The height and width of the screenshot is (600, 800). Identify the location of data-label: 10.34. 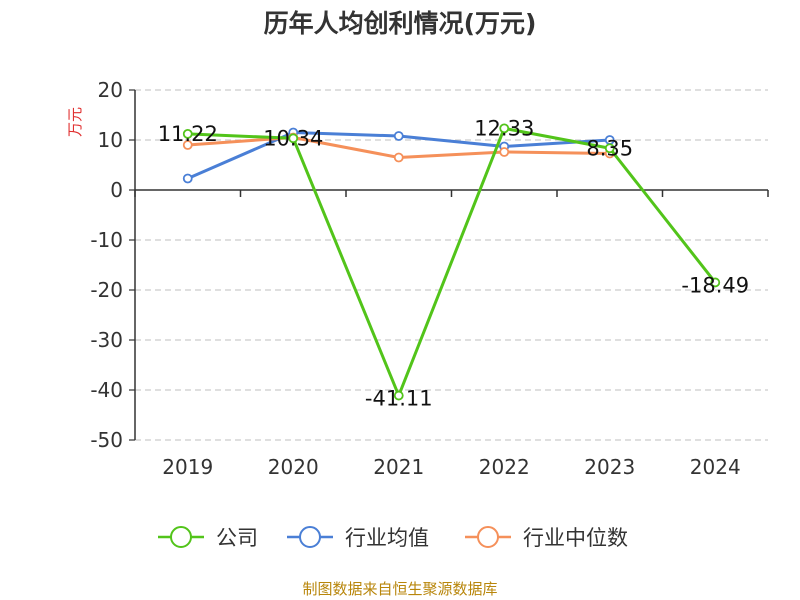
(293, 138).